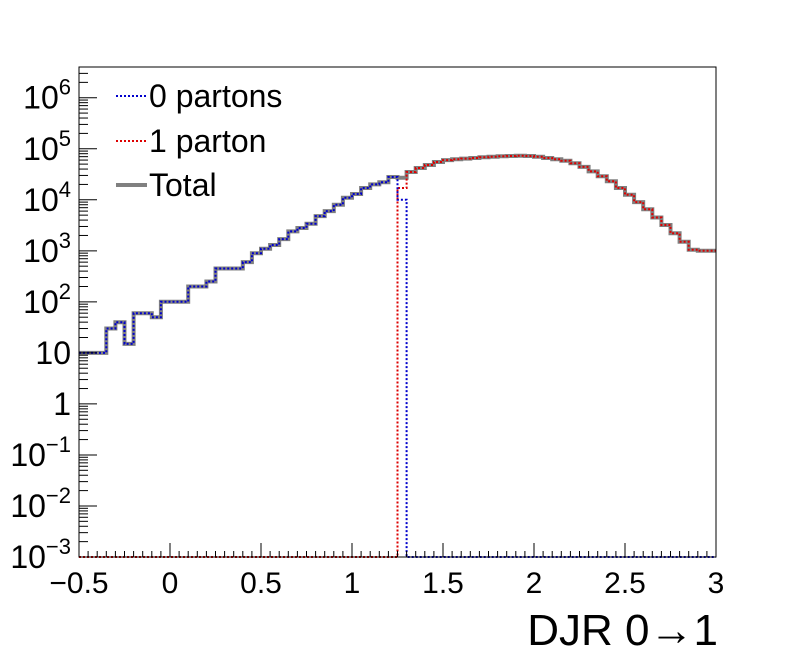 This screenshot has width=796, height=672. I want to click on legend-label: 1 parton, so click(207, 141).